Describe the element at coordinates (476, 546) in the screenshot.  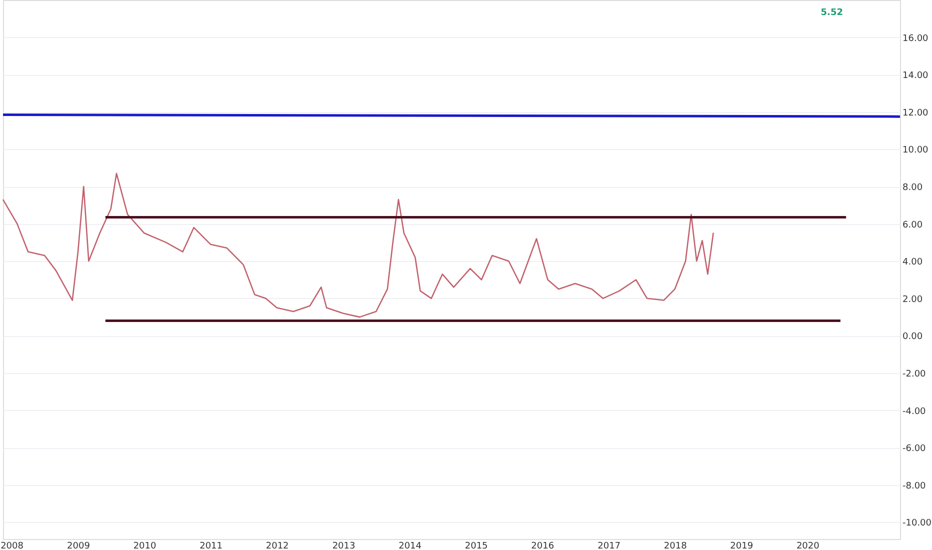
I see `x-tick-label: 2015` at that location.